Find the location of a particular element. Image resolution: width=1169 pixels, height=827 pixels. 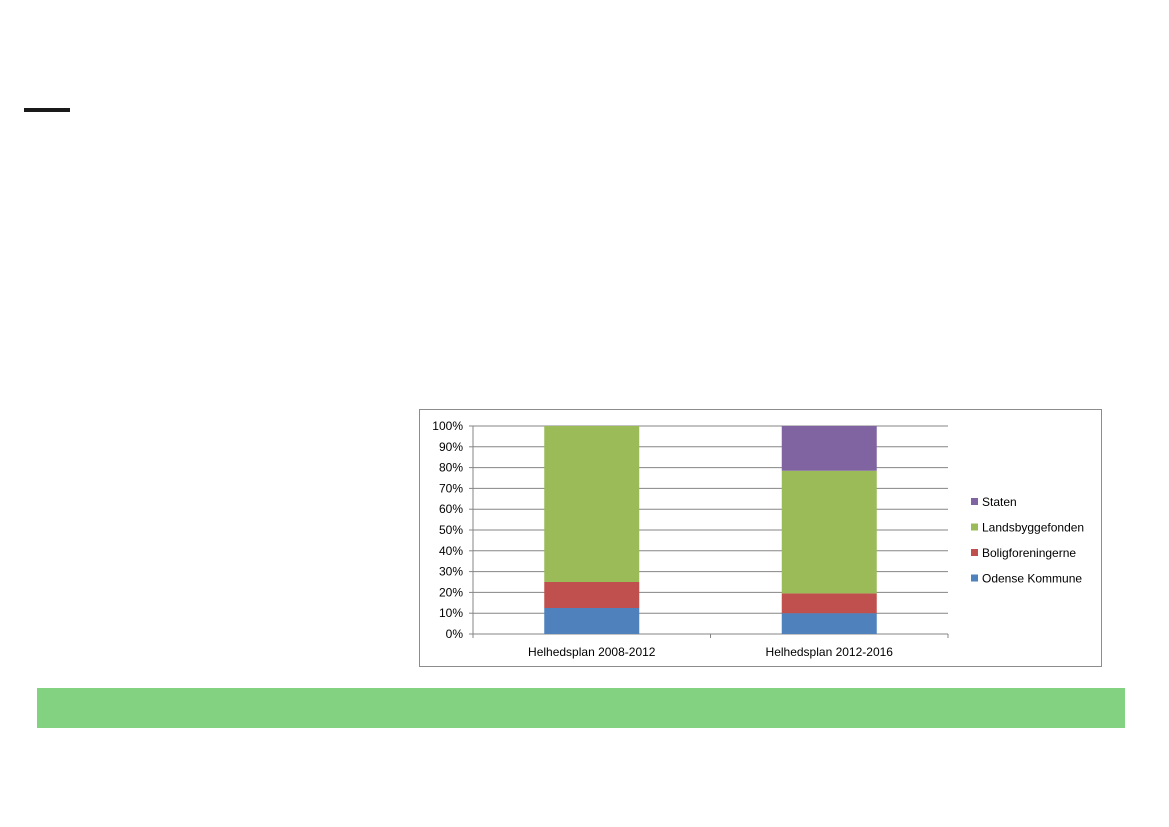

legend-label: Landsbyggefonden is located at coordinates (1033, 528).